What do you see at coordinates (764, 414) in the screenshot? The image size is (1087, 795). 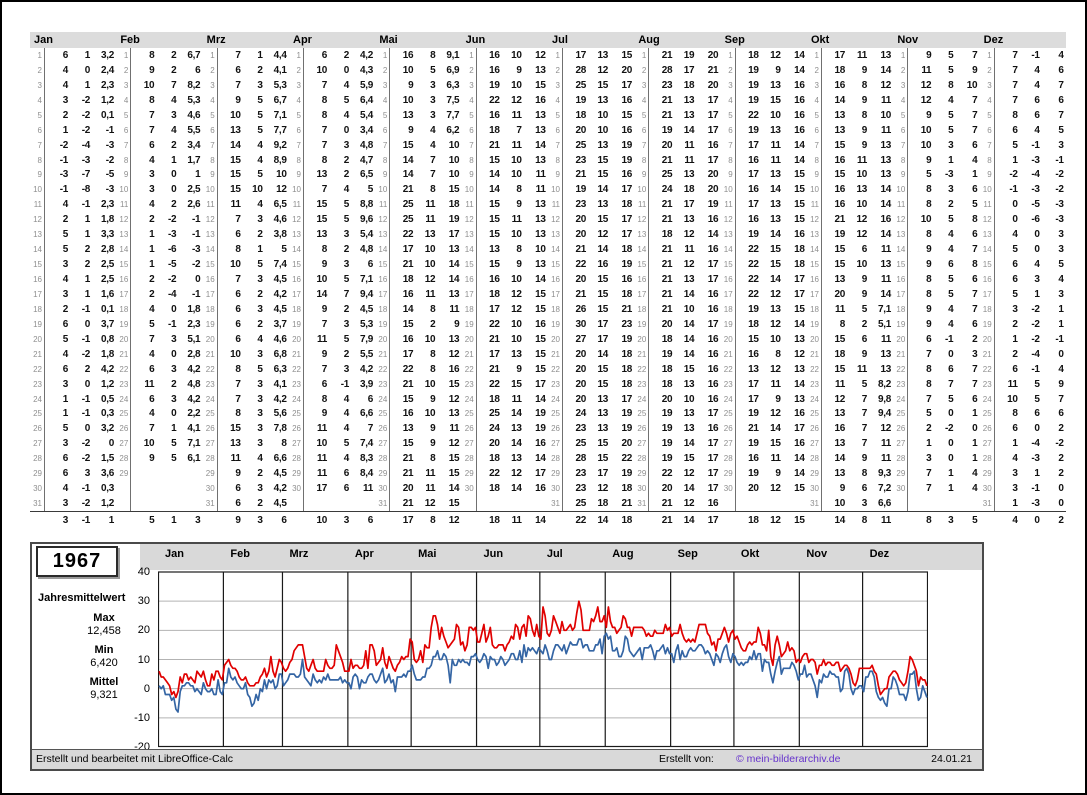 I see `table-row: 25 19 12 16` at bounding box center [764, 414].